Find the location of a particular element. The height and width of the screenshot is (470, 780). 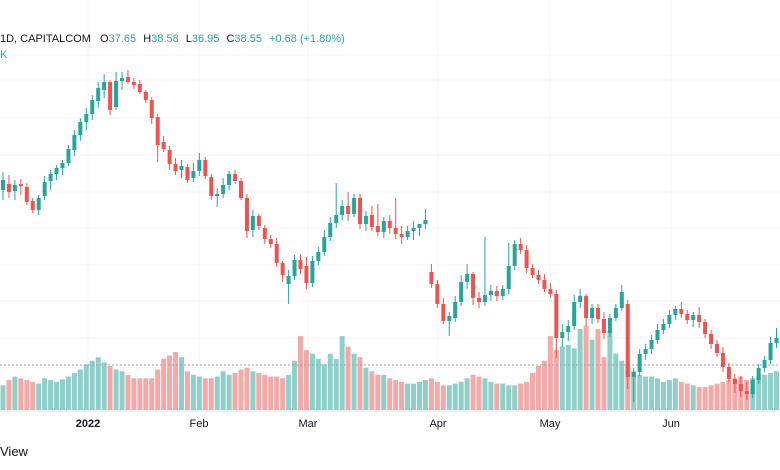

close-value: 38.55 is located at coordinates (248, 39).